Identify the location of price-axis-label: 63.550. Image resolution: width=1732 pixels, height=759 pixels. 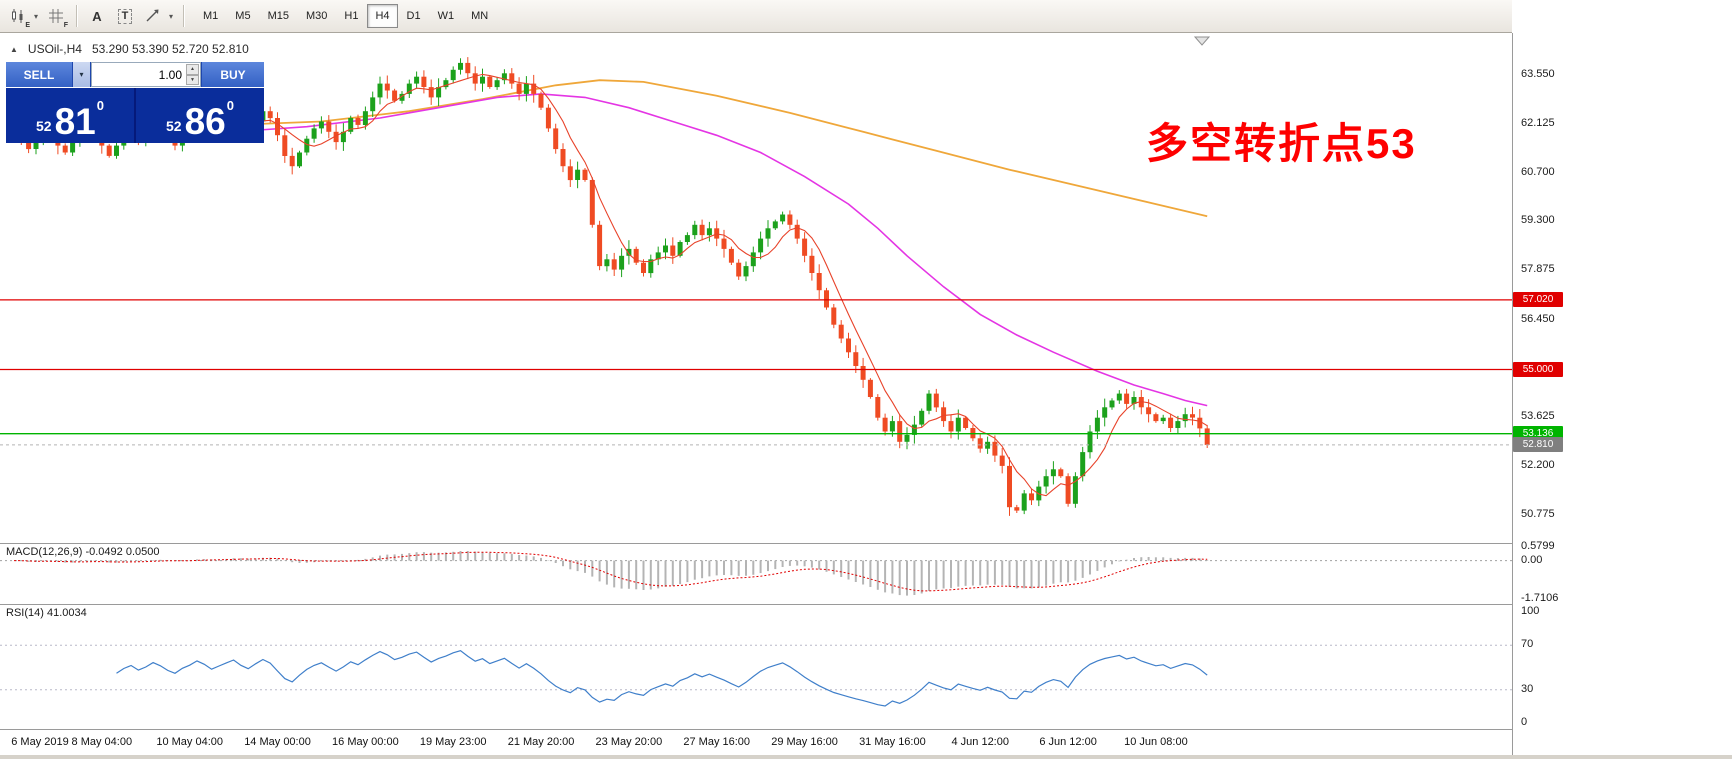
(1538, 74).